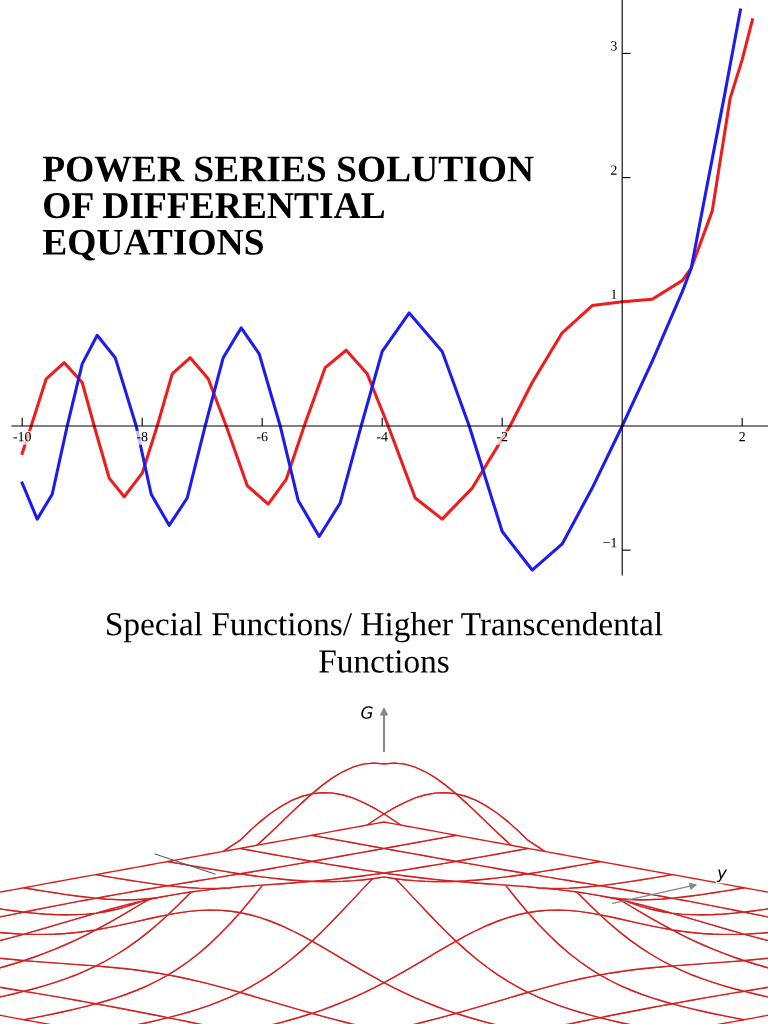 The height and width of the screenshot is (1024, 768). I want to click on y-tick-label: 2, so click(614, 170).